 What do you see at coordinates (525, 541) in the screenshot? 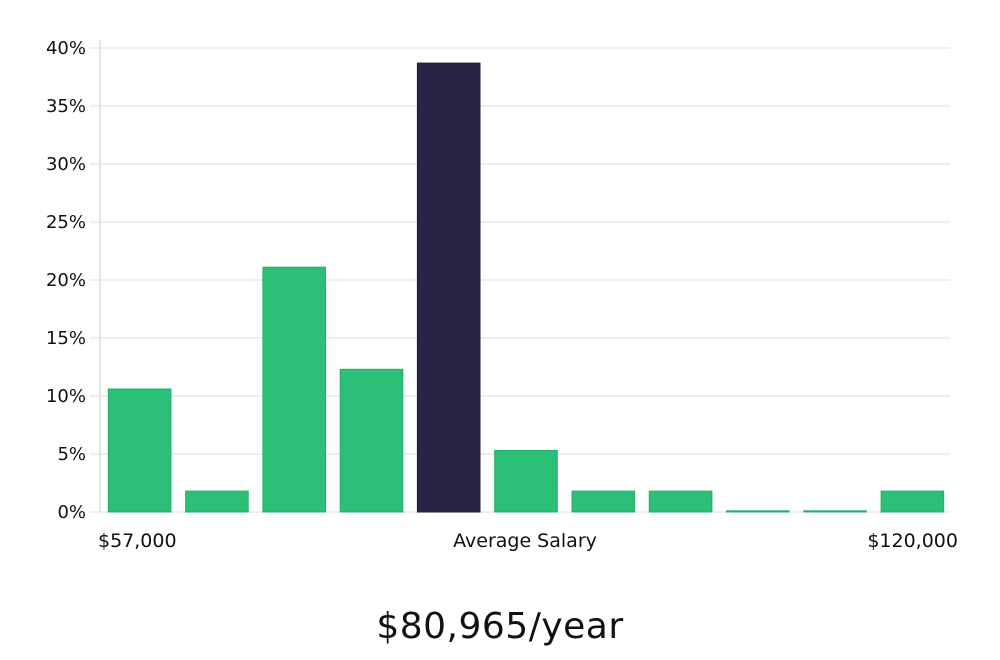
I see `x-axis-title: Average Salary` at bounding box center [525, 541].